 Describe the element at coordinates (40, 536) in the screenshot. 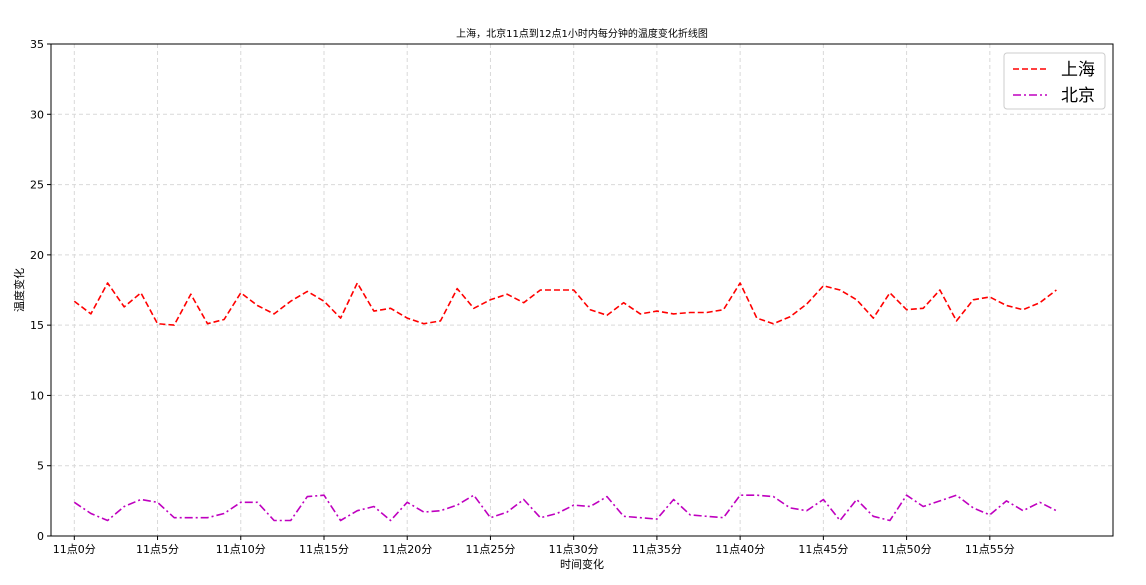

I see `y-tick-label: 0` at that location.